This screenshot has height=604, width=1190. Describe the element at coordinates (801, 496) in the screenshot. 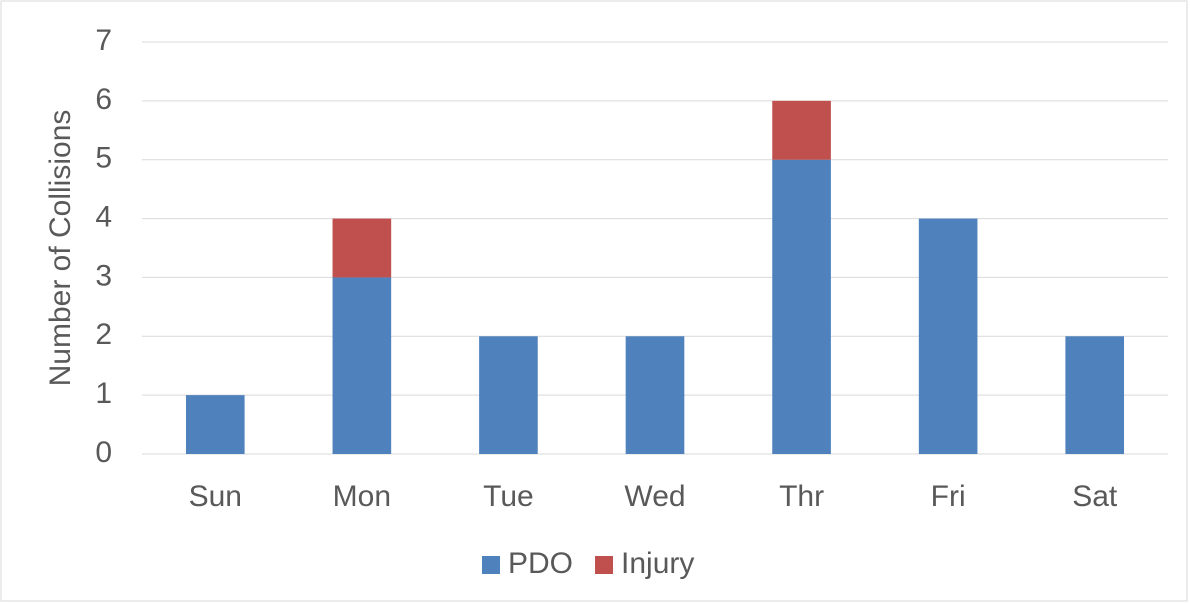

I see `x-tick-label: Thr` at that location.